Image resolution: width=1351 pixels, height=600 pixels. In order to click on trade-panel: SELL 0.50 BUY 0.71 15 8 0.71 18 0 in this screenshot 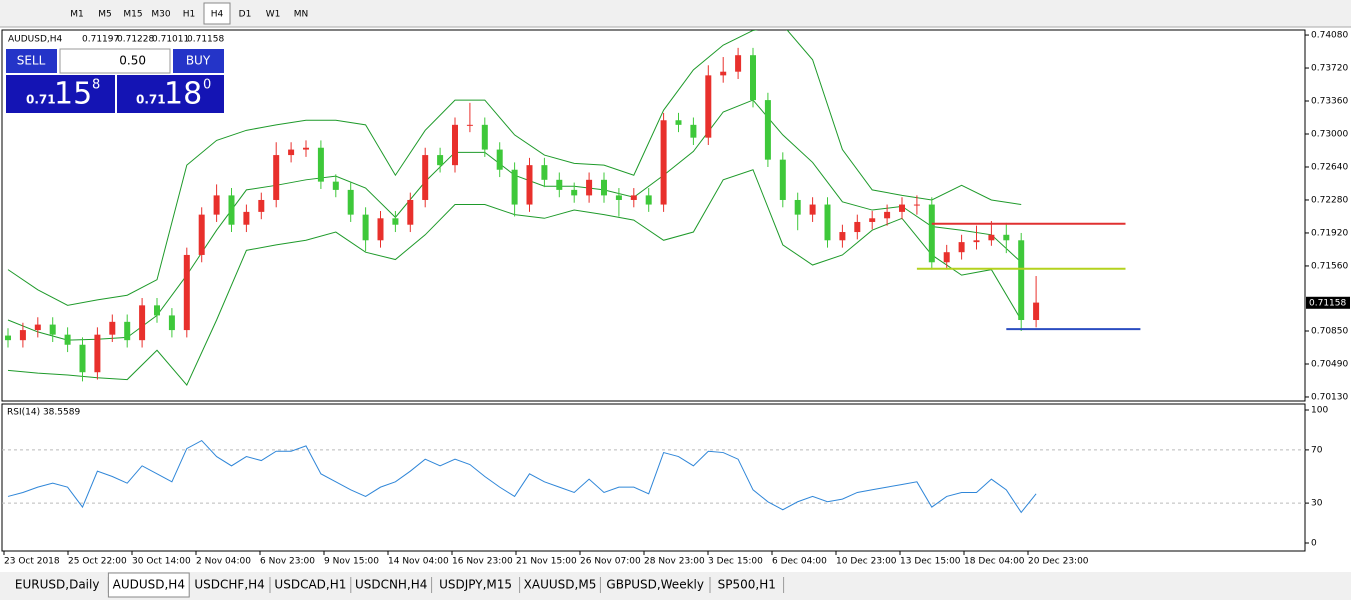, I will do `click(115, 80)`.